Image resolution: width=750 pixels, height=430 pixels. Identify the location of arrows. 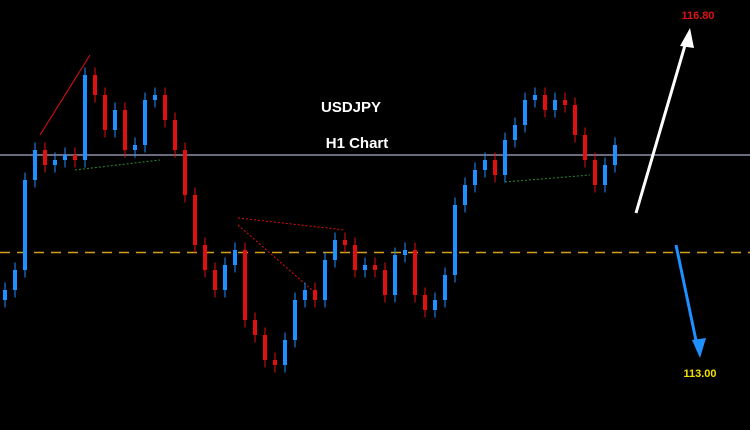
(670, 193).